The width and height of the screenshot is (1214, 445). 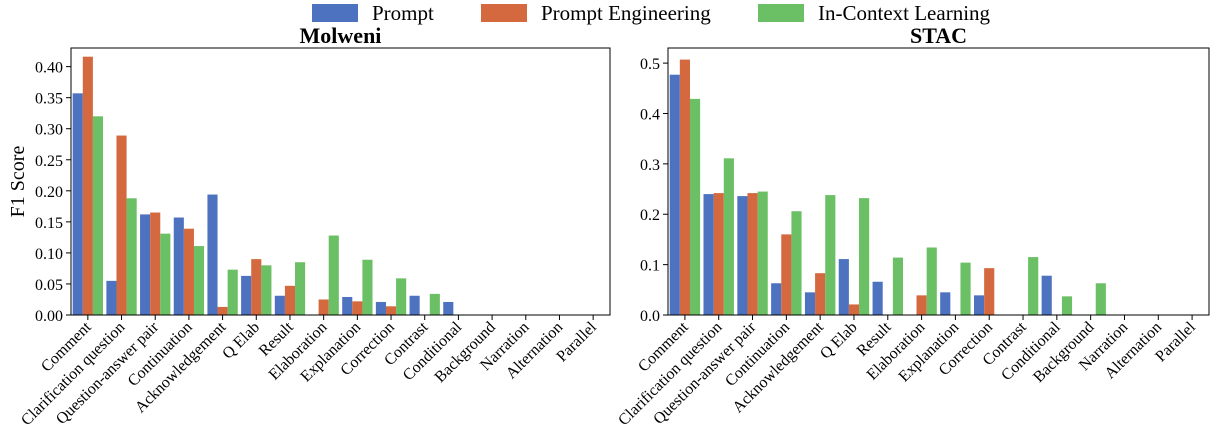 I want to click on legend-label-prompt-engineering: Prompt Engineering, so click(x=626, y=13).